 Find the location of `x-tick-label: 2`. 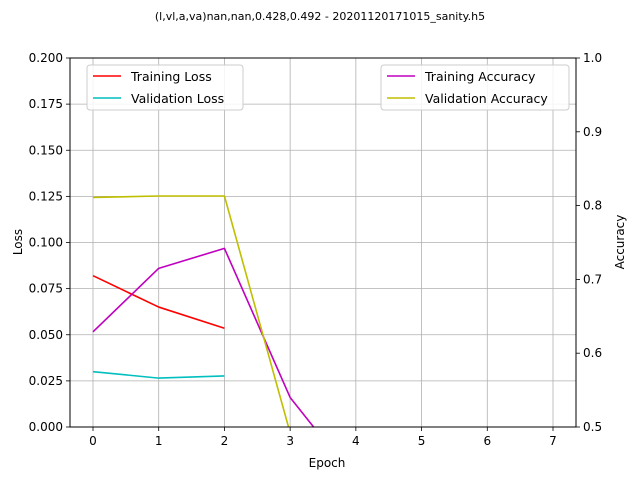

x-tick-label: 2 is located at coordinates (225, 441).